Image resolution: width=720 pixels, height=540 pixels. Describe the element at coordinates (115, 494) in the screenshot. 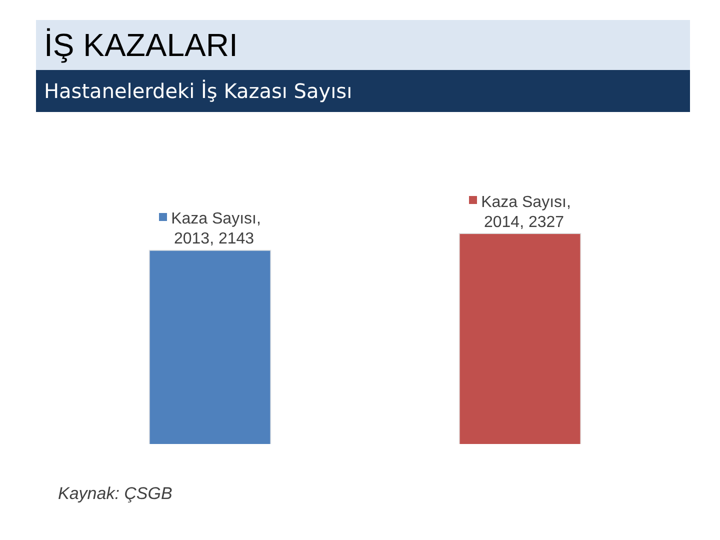

I see `text: Kaynak: ÇSGB` at that location.